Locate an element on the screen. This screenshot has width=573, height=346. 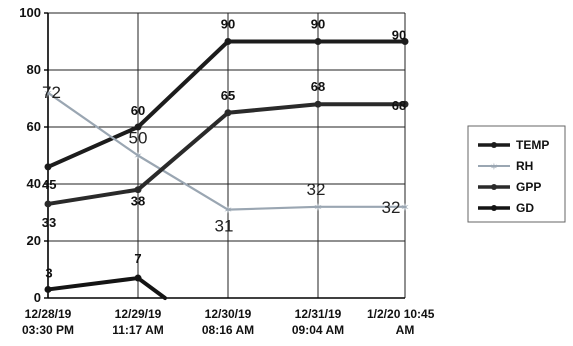
x-tick-label-0-line1: 12/28/19 is located at coordinates (48, 314).